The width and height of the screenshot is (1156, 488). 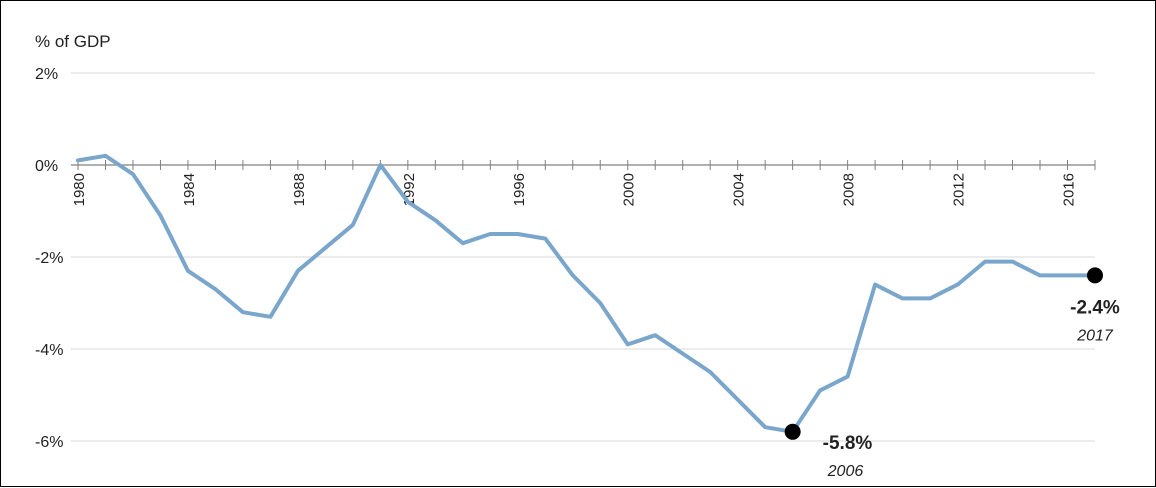 I want to click on annotation-year: 2017, so click(x=1095, y=335).